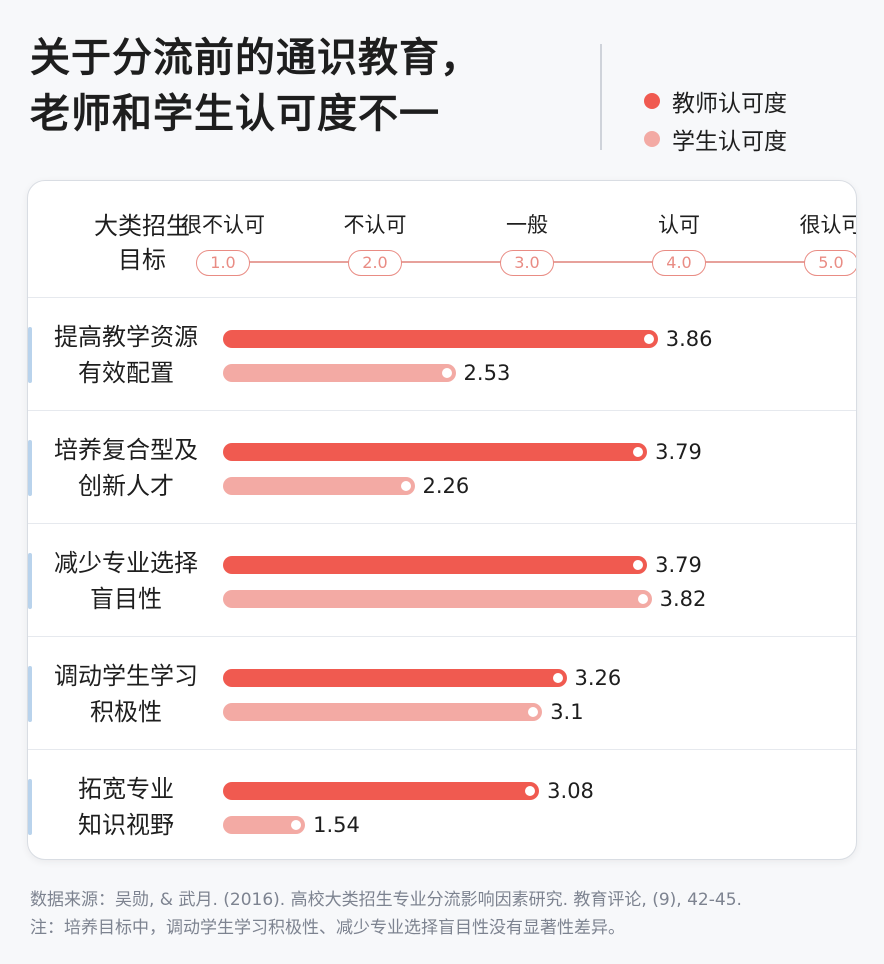 The image size is (884, 964). I want to click on category-group: 调动学生学习 积极性 3.26 3.1, so click(442, 692).